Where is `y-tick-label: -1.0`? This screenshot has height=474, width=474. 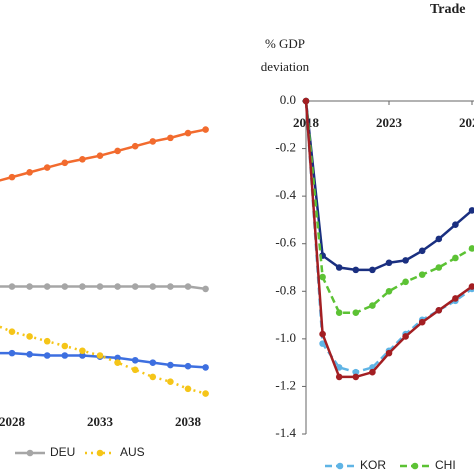
y-tick-label: -1.0 is located at coordinates (285, 337).